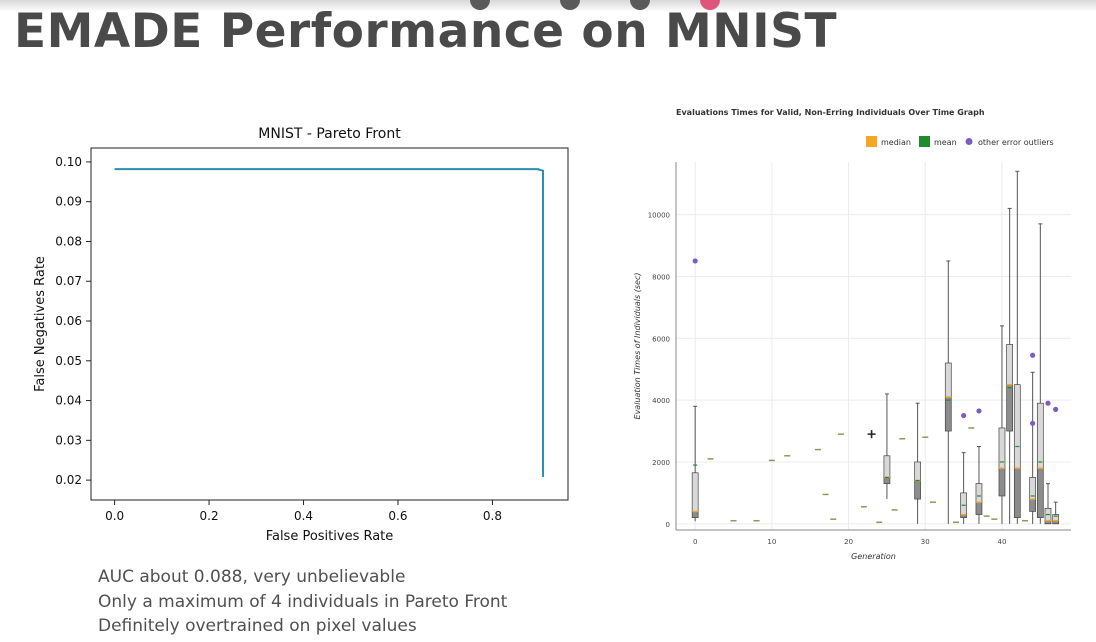  Describe the element at coordinates (68, 321) in the screenshot. I see `y-tick-label: 0.06` at that location.